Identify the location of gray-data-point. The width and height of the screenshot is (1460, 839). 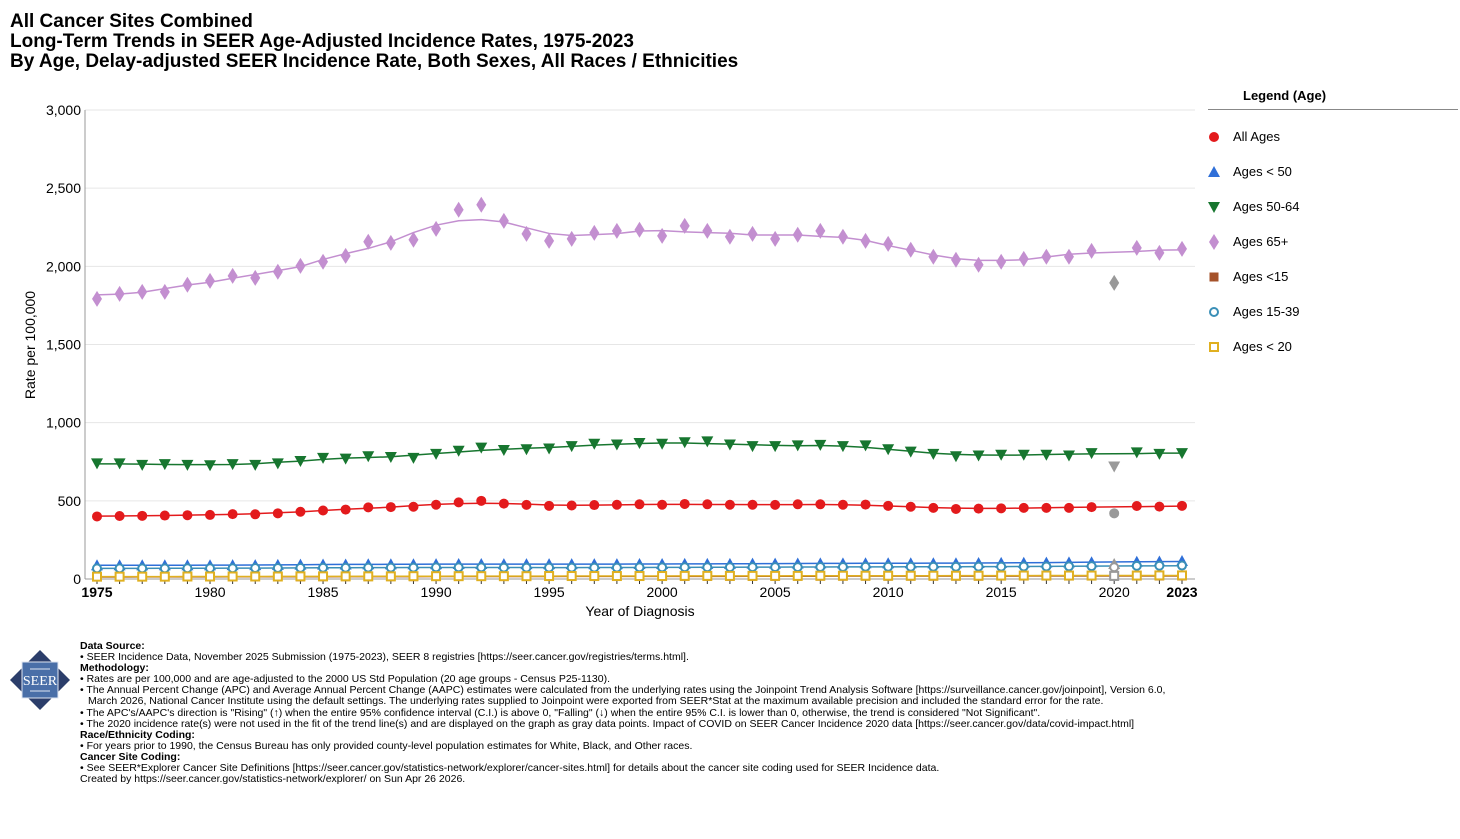
(1114, 575).